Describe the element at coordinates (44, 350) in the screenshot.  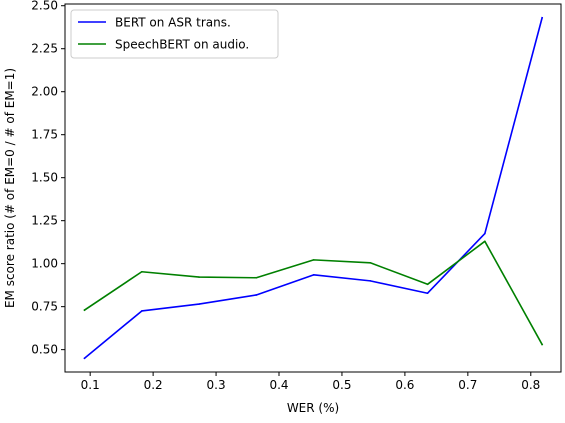
I see `y-tick-label: 0.50` at that location.